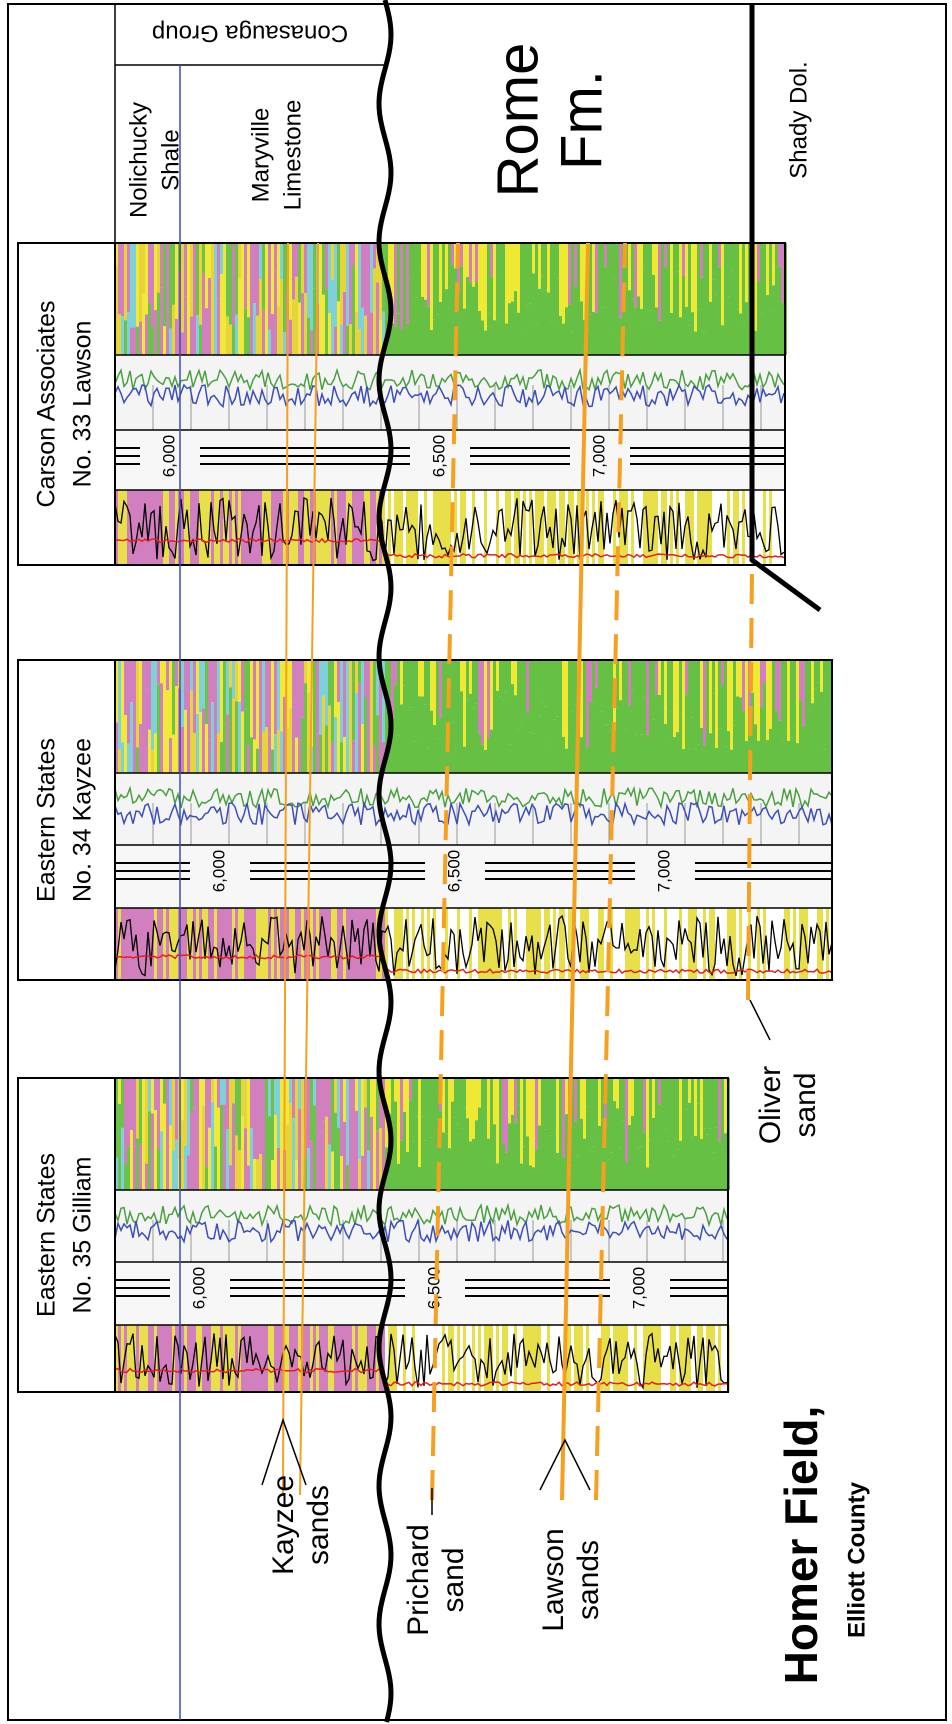  Describe the element at coordinates (565, 1464) in the screenshot. I see `leader` at that location.